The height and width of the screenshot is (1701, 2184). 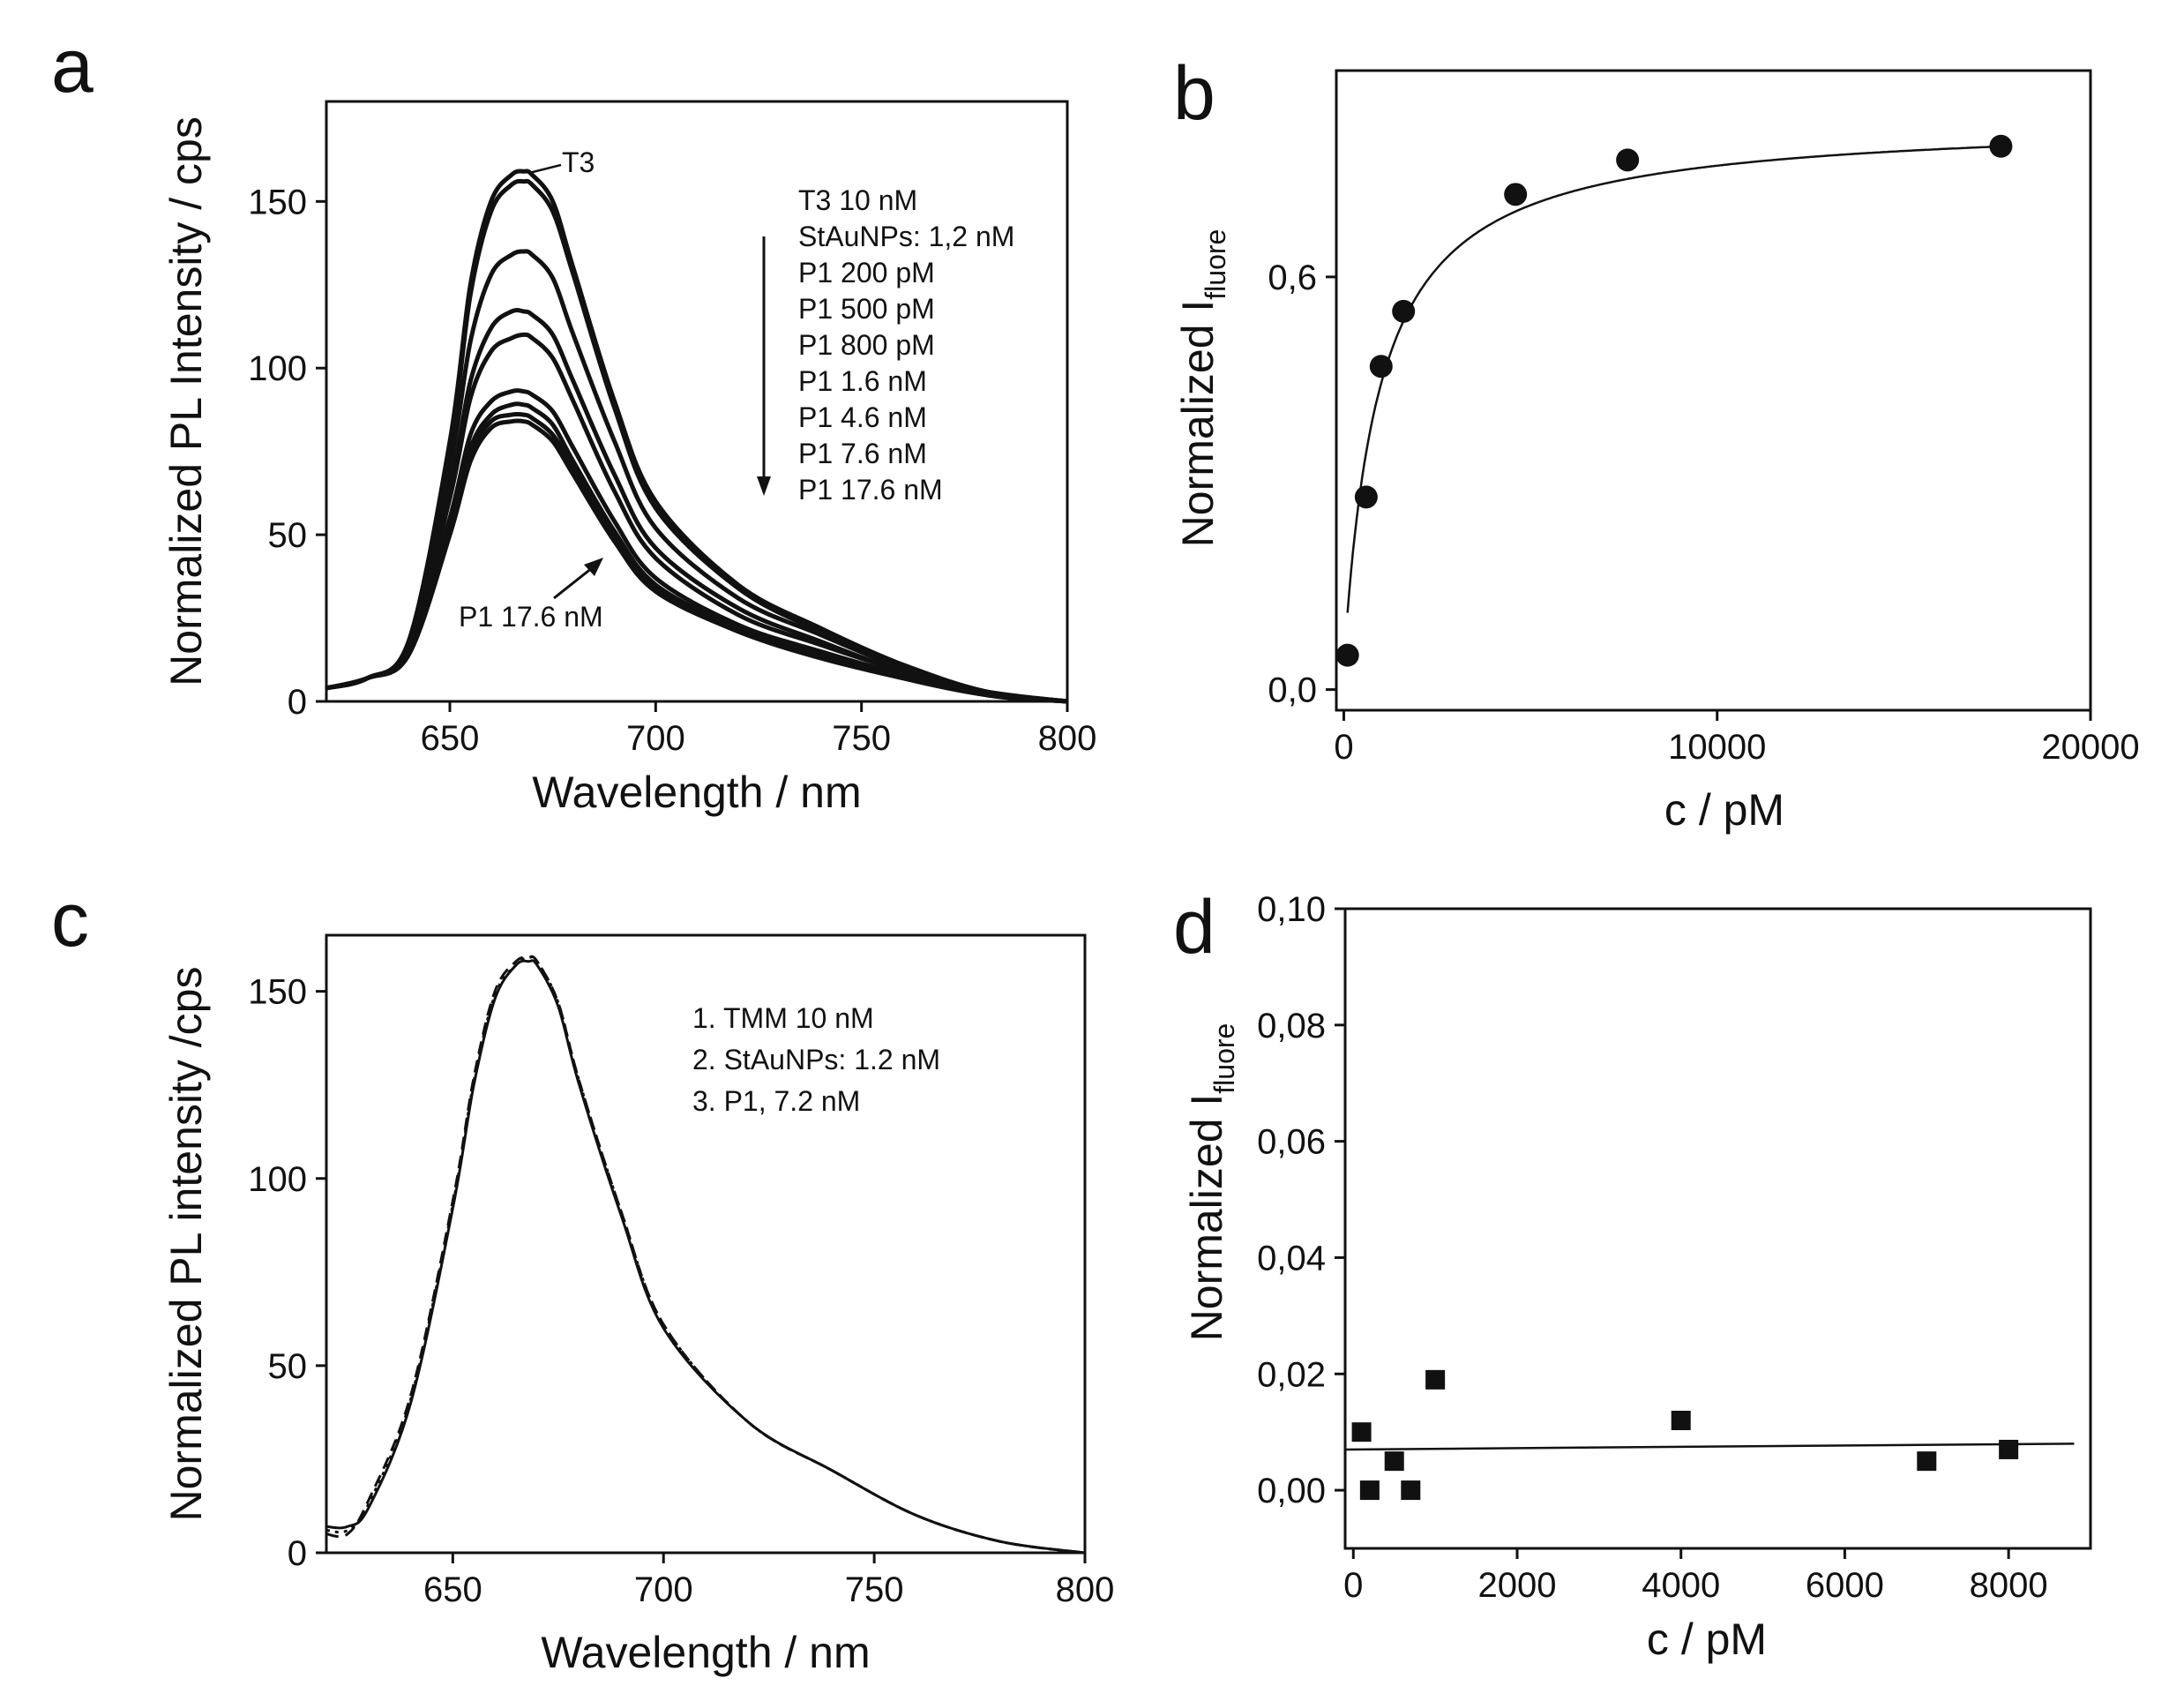 What do you see at coordinates (696, 792) in the screenshot?
I see `panel-a-xlabel: Wavelength / nm` at bounding box center [696, 792].